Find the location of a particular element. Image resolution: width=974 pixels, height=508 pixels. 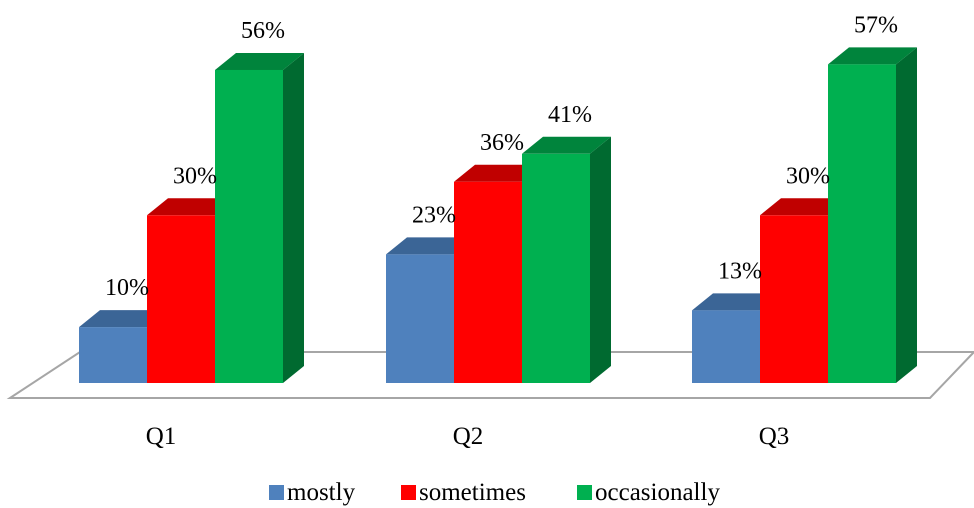

floor-plane is located at coordinates (490, 375).